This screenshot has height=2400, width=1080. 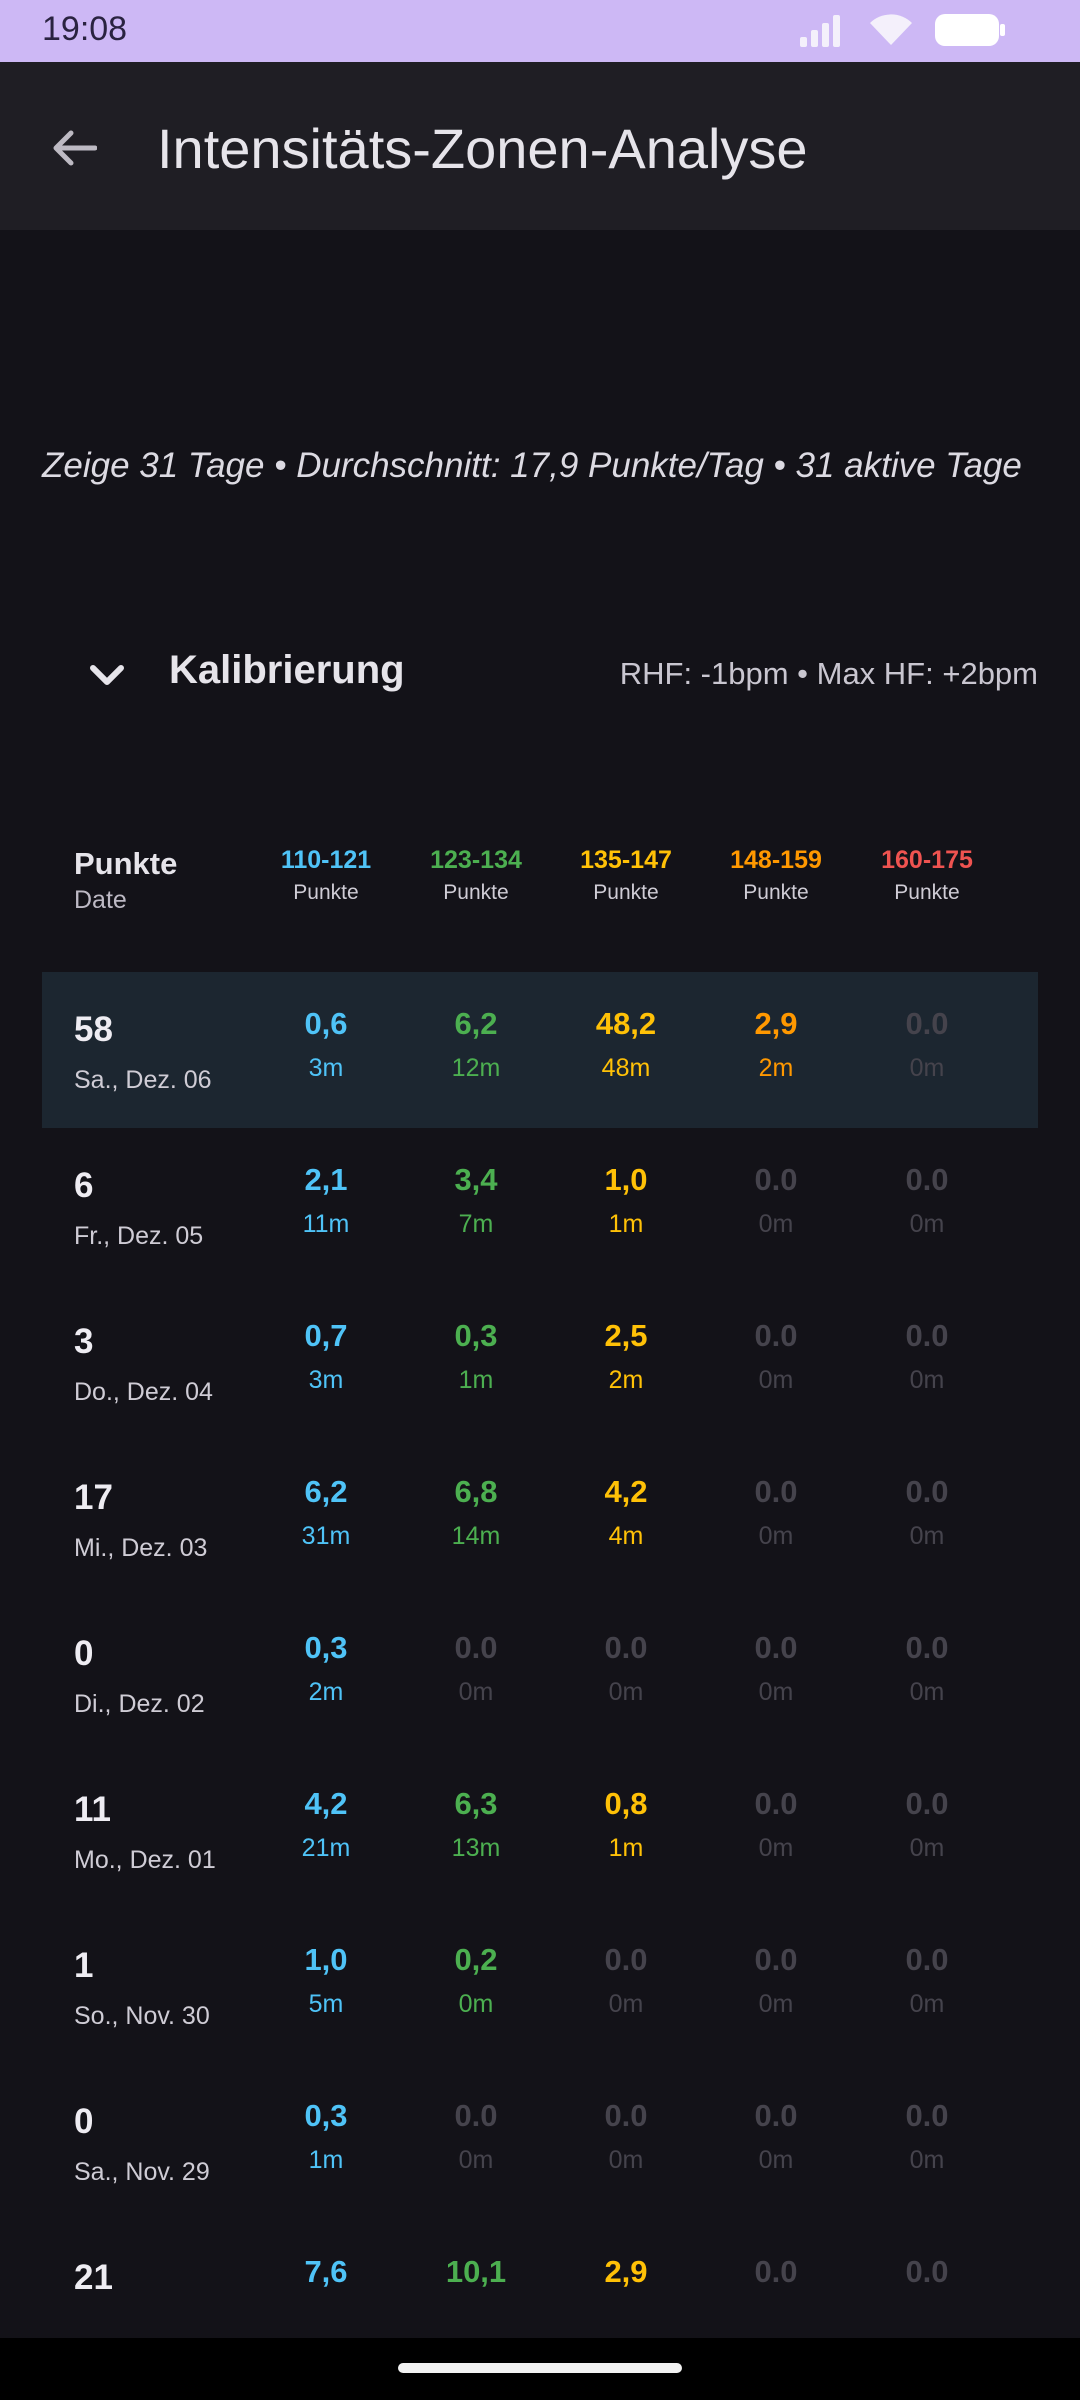 I want to click on table-row: 3 Do., Dez. 04 0,7 3m 0,3 1m 2,5 2m 0.0 0m 0.0 0m, so click(x=540, y=1362).